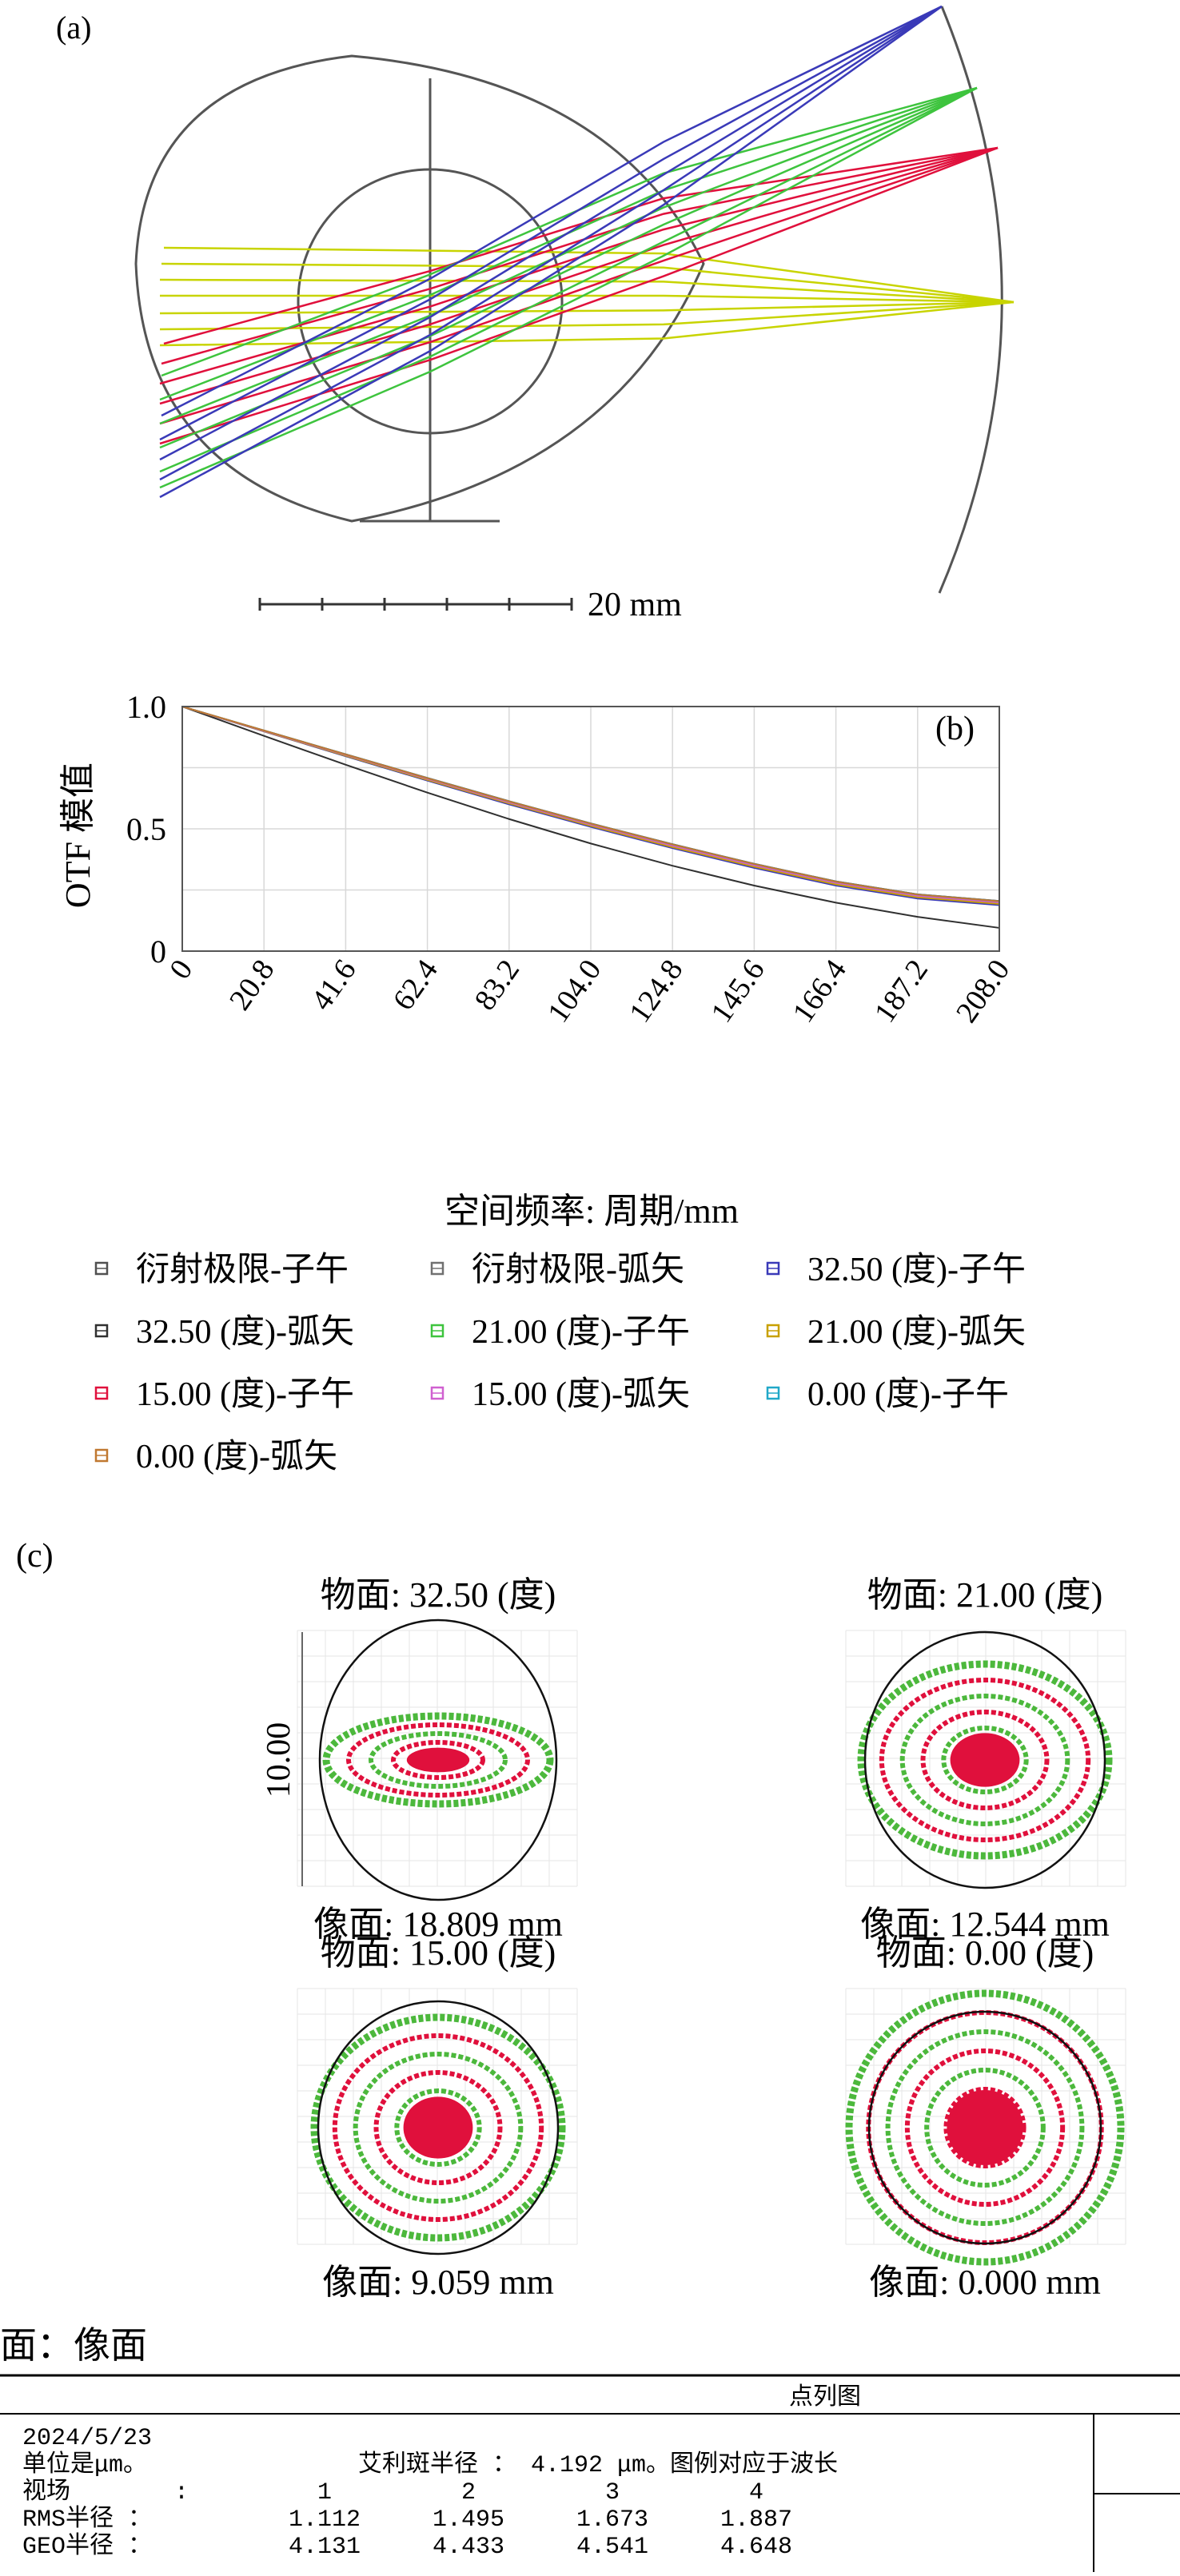  What do you see at coordinates (612, 2547) in the screenshot?
I see `info-value: 4.541` at bounding box center [612, 2547].